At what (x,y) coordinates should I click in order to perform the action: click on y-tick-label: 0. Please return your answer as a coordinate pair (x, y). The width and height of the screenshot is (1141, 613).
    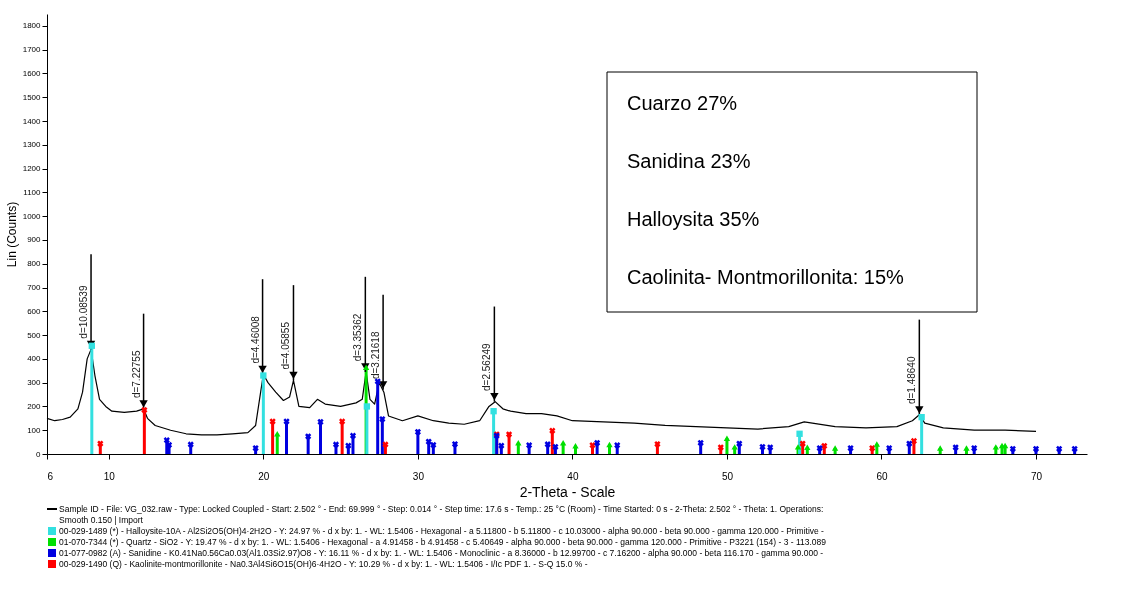
    Looking at the image, I should click on (39, 454).